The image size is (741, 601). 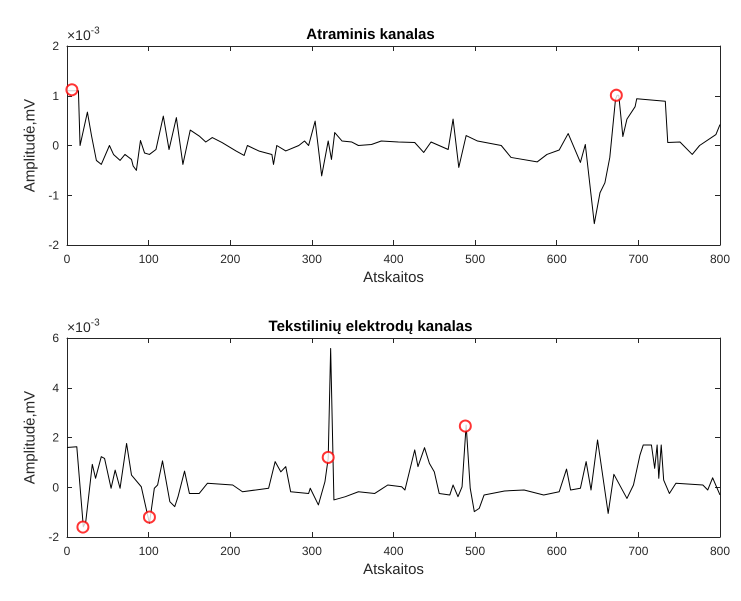 I want to click on chart-title: Atraminis kanalas, so click(x=370, y=34).